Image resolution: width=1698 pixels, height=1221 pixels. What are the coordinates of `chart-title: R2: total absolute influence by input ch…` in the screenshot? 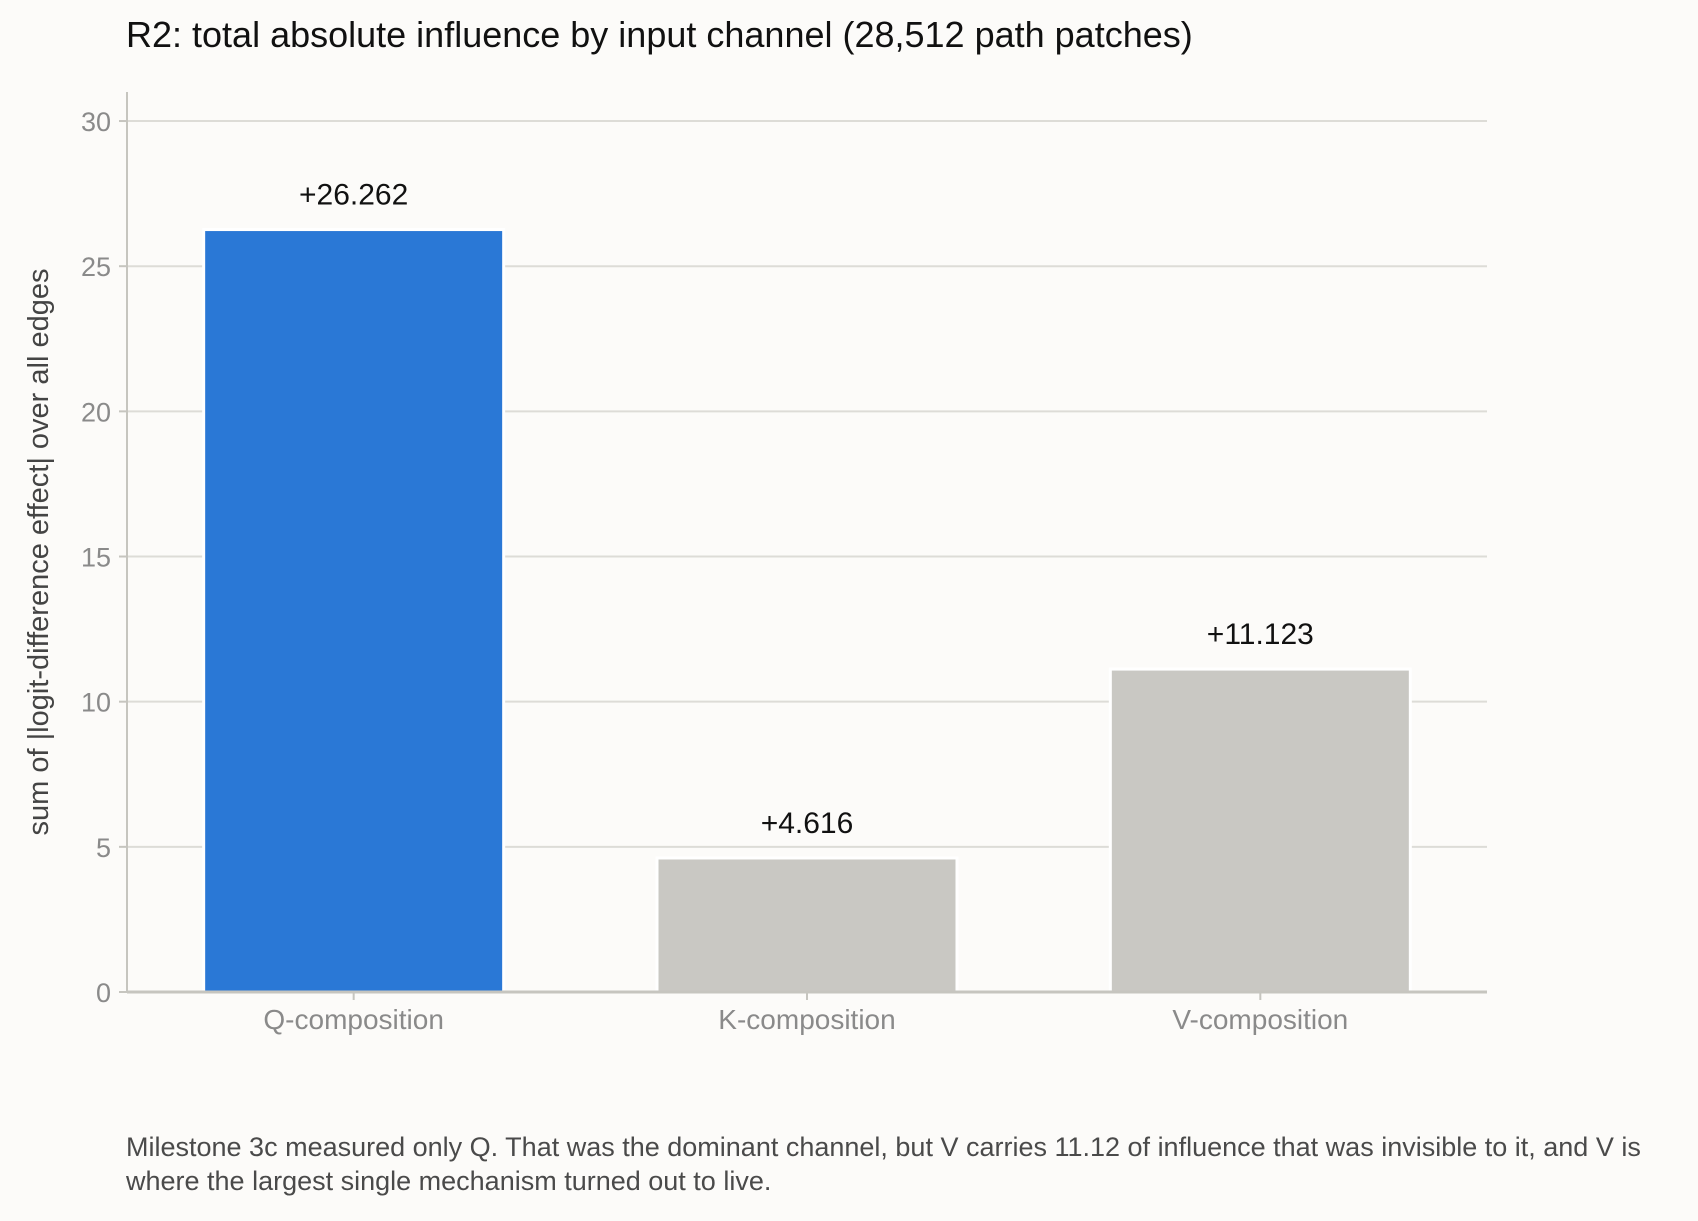 It's located at (659, 34).